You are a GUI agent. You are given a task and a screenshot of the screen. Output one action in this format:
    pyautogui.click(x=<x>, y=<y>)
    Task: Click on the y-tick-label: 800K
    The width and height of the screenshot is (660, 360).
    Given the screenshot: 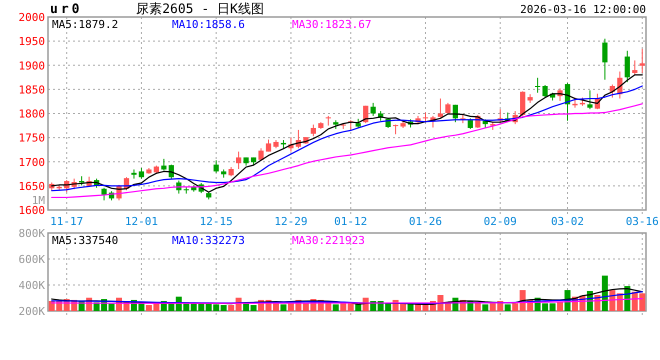 What is the action you would take?
    pyautogui.click(x=32, y=233)
    